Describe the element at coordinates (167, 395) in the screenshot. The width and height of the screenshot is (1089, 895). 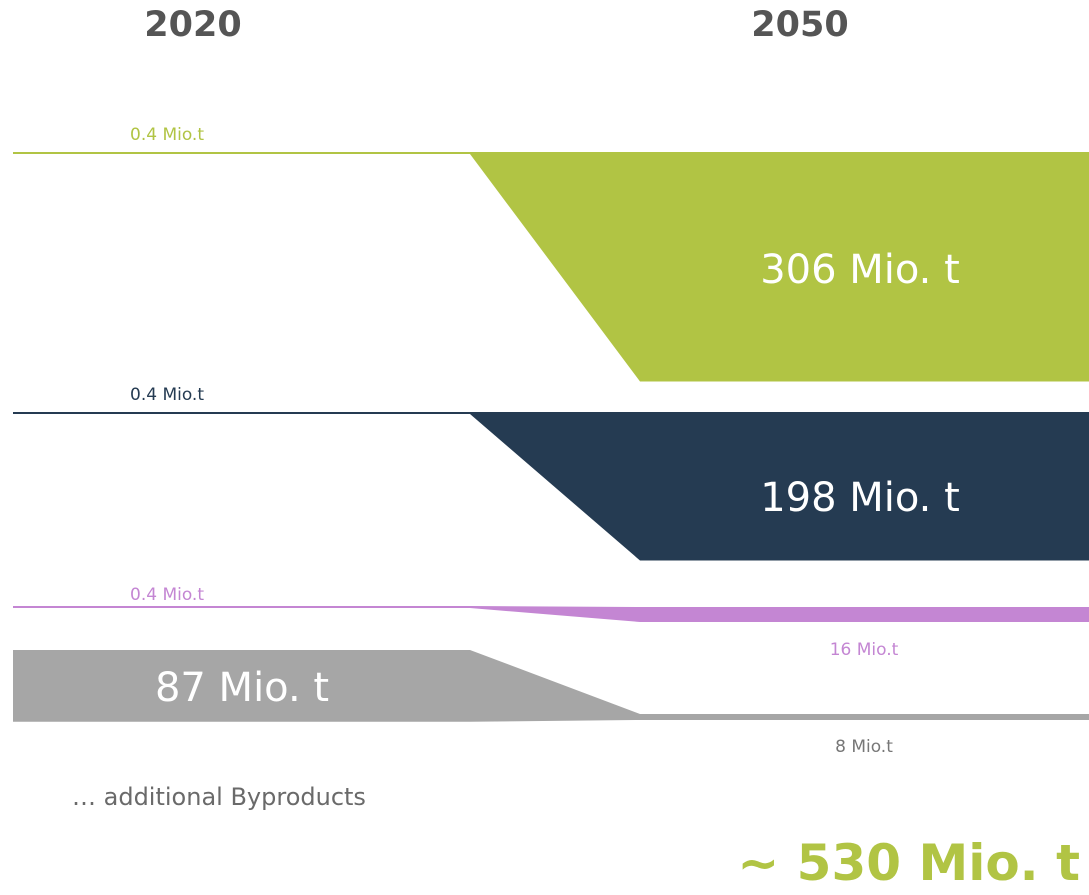
I see `navy-2020-label: 0.4 Mio.t` at that location.